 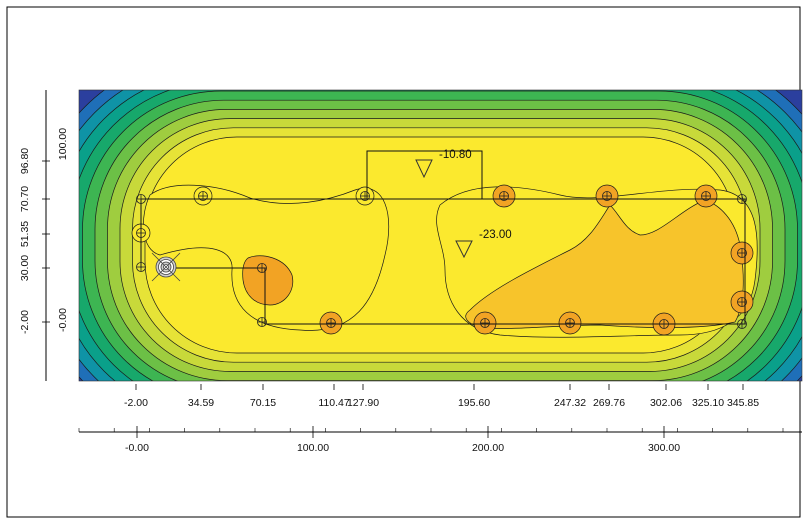 What do you see at coordinates (201, 403) in the screenshot?
I see `top-x-tick-label: 34.59` at bounding box center [201, 403].